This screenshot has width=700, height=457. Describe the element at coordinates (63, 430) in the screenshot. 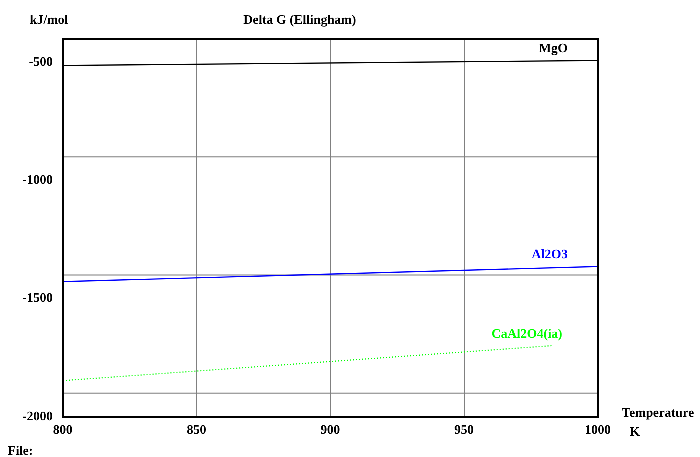

I see `x-tick-label: 800` at that location.